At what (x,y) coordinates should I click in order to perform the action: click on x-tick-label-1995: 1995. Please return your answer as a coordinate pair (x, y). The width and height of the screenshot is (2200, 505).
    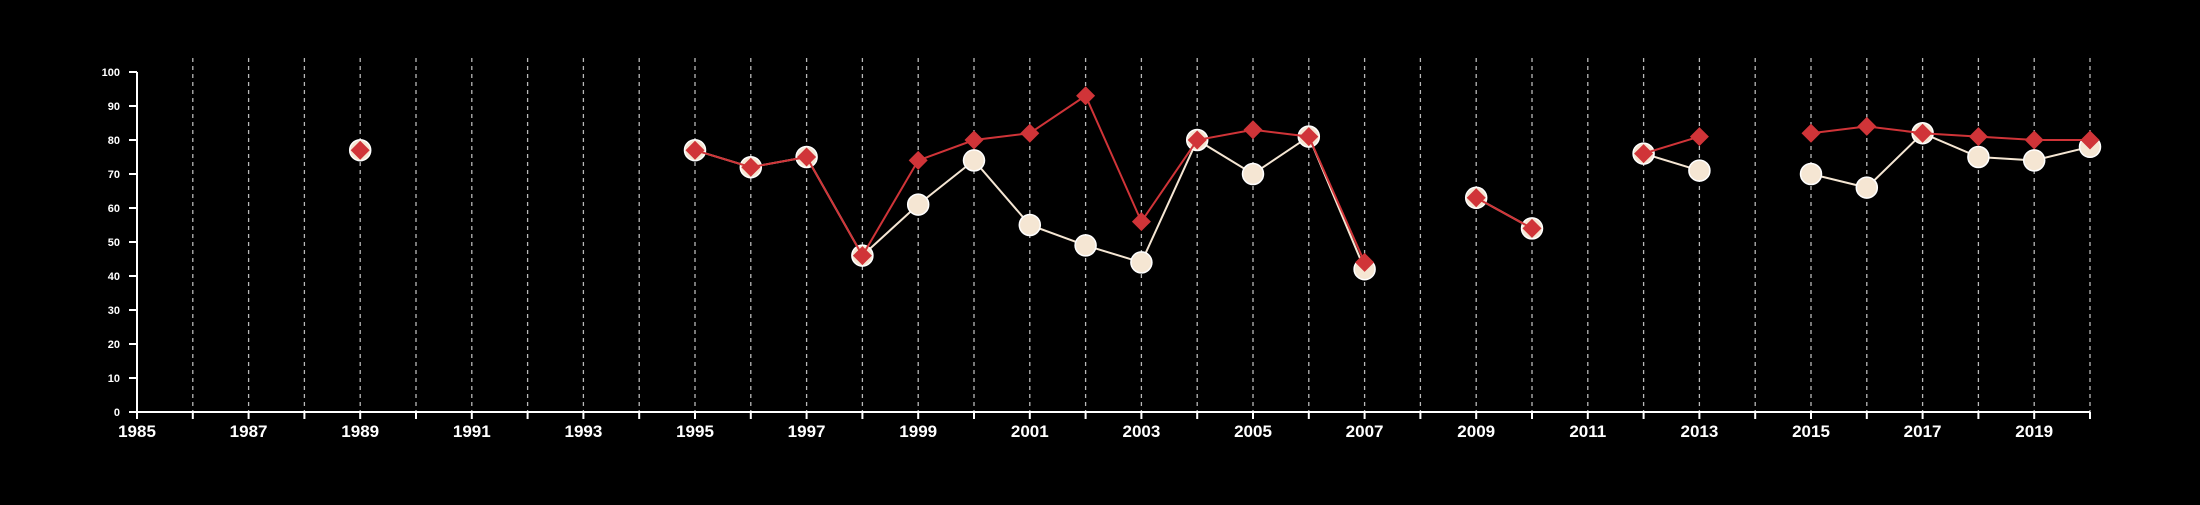
    Looking at the image, I should click on (695, 431).